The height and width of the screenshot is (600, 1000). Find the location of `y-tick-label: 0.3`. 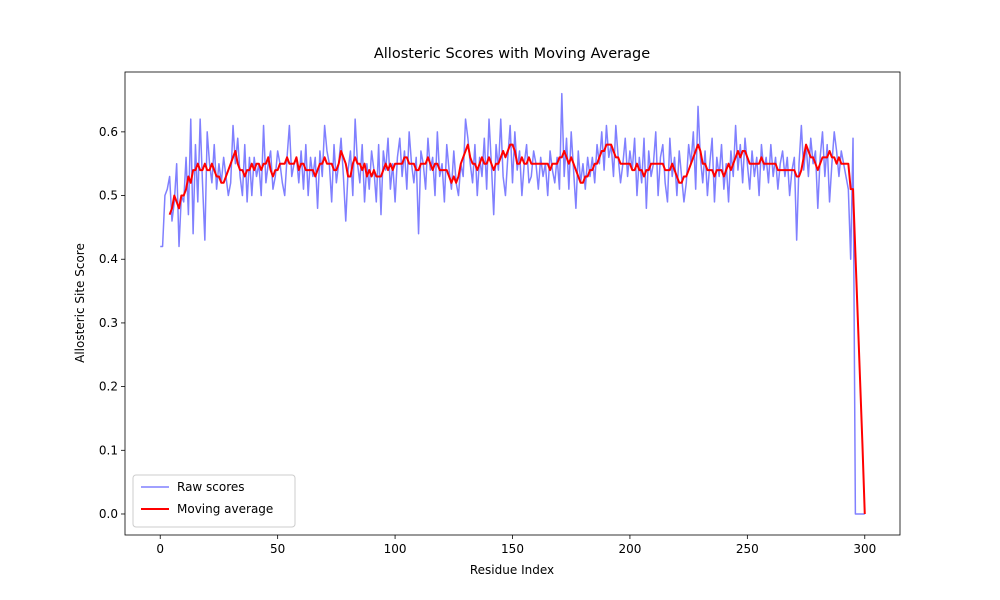

y-tick-label: 0.3 is located at coordinates (108, 323).